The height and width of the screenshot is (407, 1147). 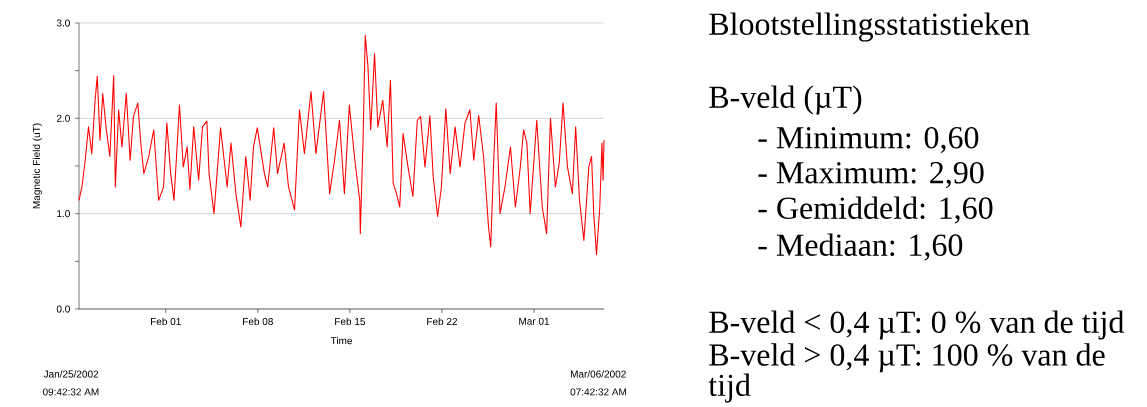 What do you see at coordinates (906, 373) in the screenshot?
I see `text: B-veld > 0,4 µT: 100 % van de tijd` at bounding box center [906, 373].